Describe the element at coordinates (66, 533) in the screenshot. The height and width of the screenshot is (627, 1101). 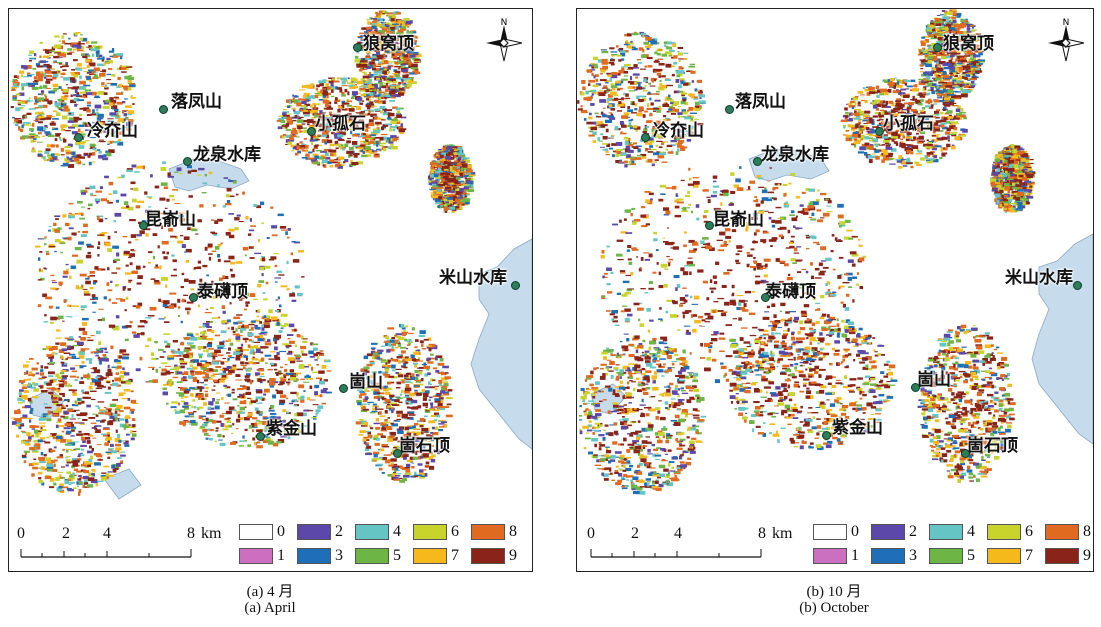
I see `scale-tick: 2` at that location.